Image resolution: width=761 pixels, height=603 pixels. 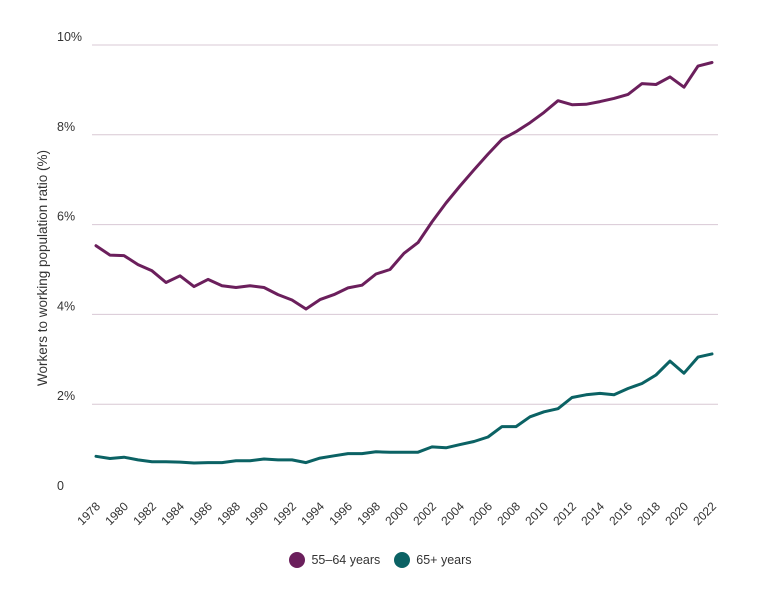 I want to click on x-tick-label: 1978, so click(x=88, y=513).